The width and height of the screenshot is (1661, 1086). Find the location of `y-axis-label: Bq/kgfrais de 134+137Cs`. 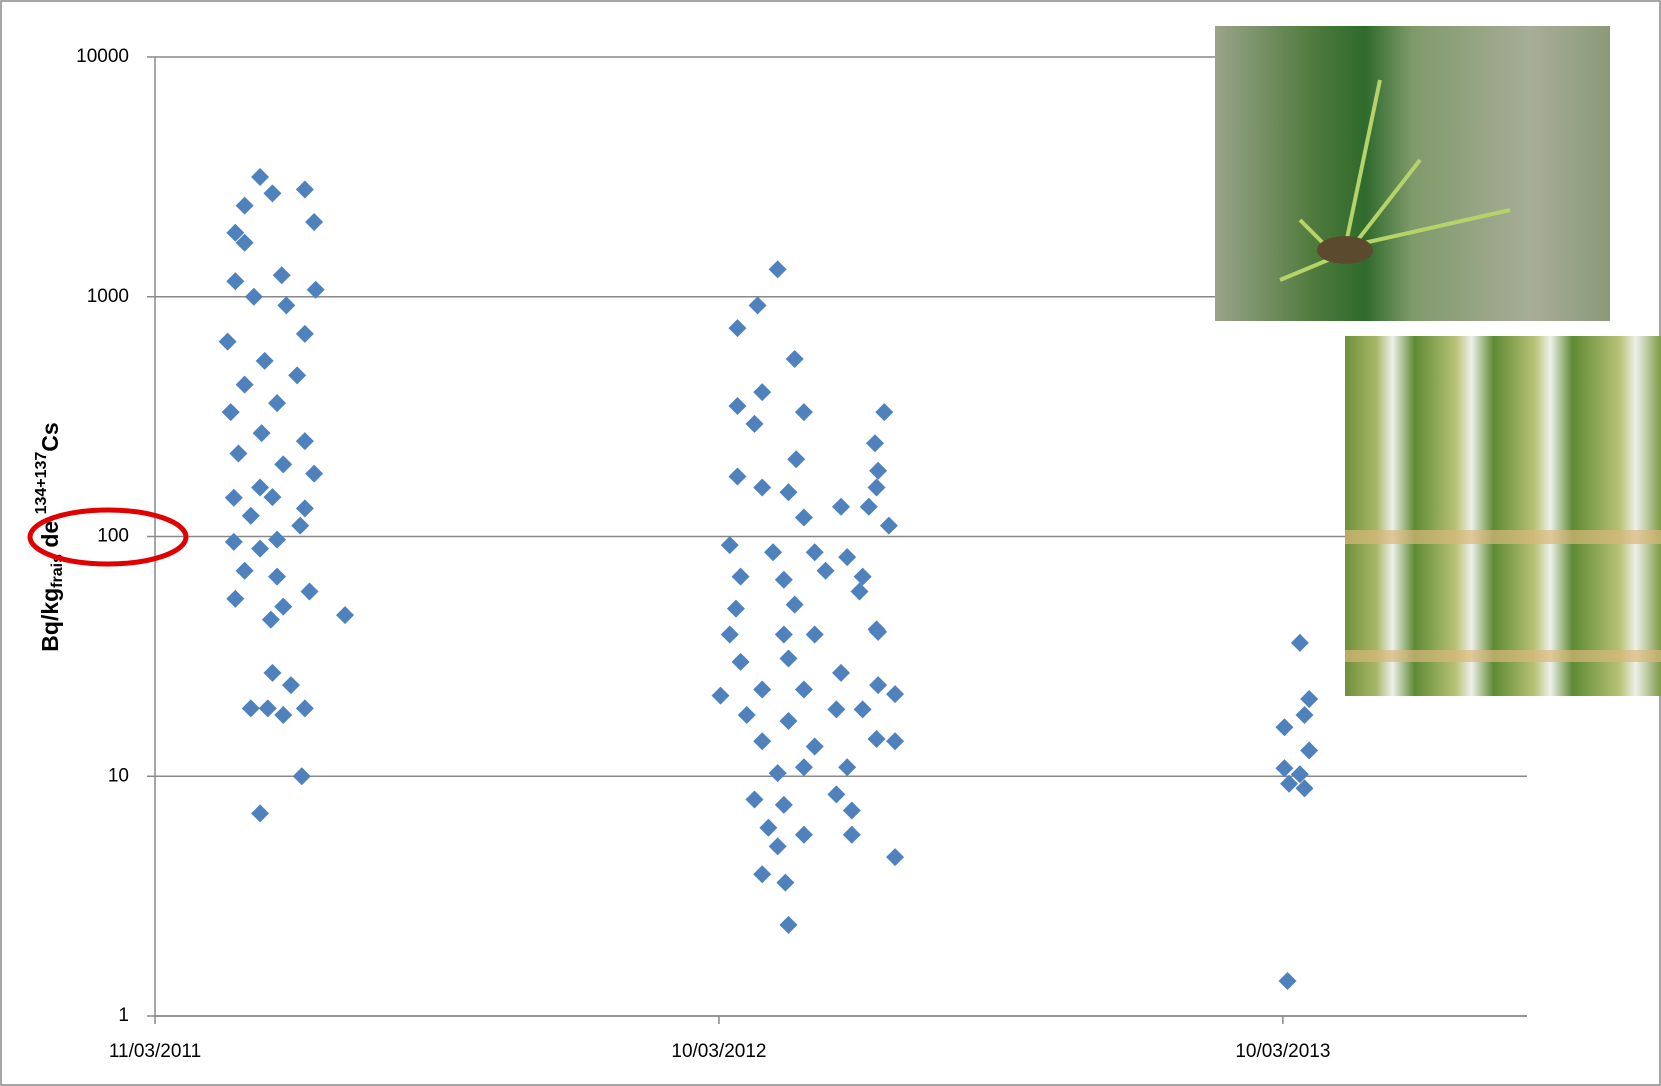

y-axis-label: Bq/kgfrais de 134+137Cs is located at coordinates (49, 536).